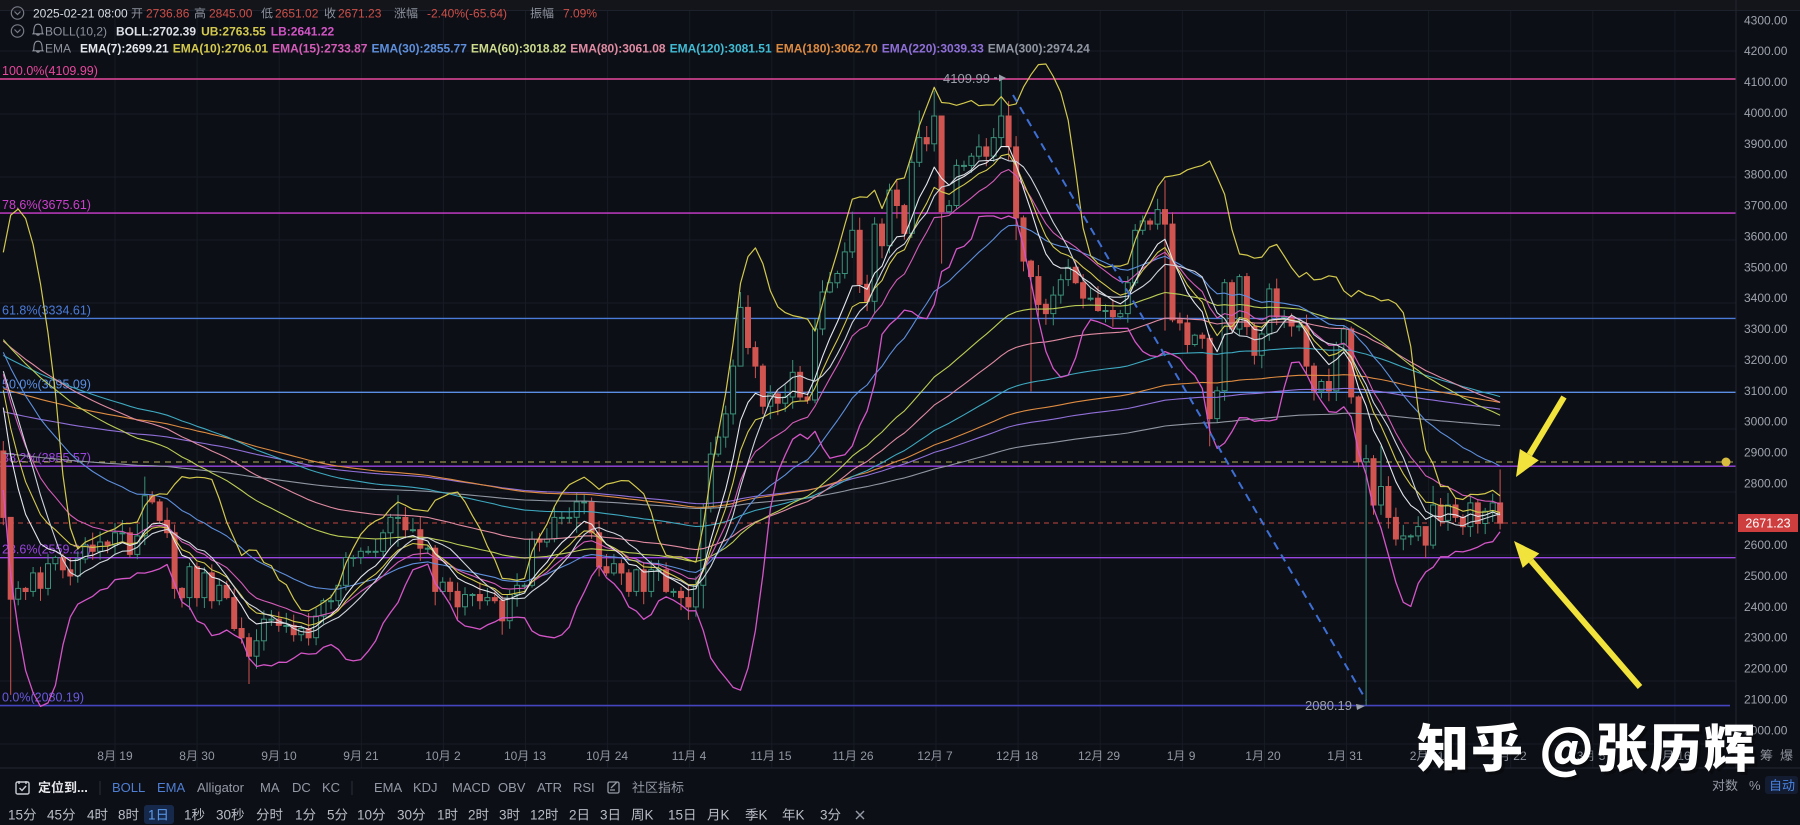 The image size is (1800, 825). What do you see at coordinates (233, 32) in the screenshot?
I see `svg-text: UB:2763.55` at bounding box center [233, 32].